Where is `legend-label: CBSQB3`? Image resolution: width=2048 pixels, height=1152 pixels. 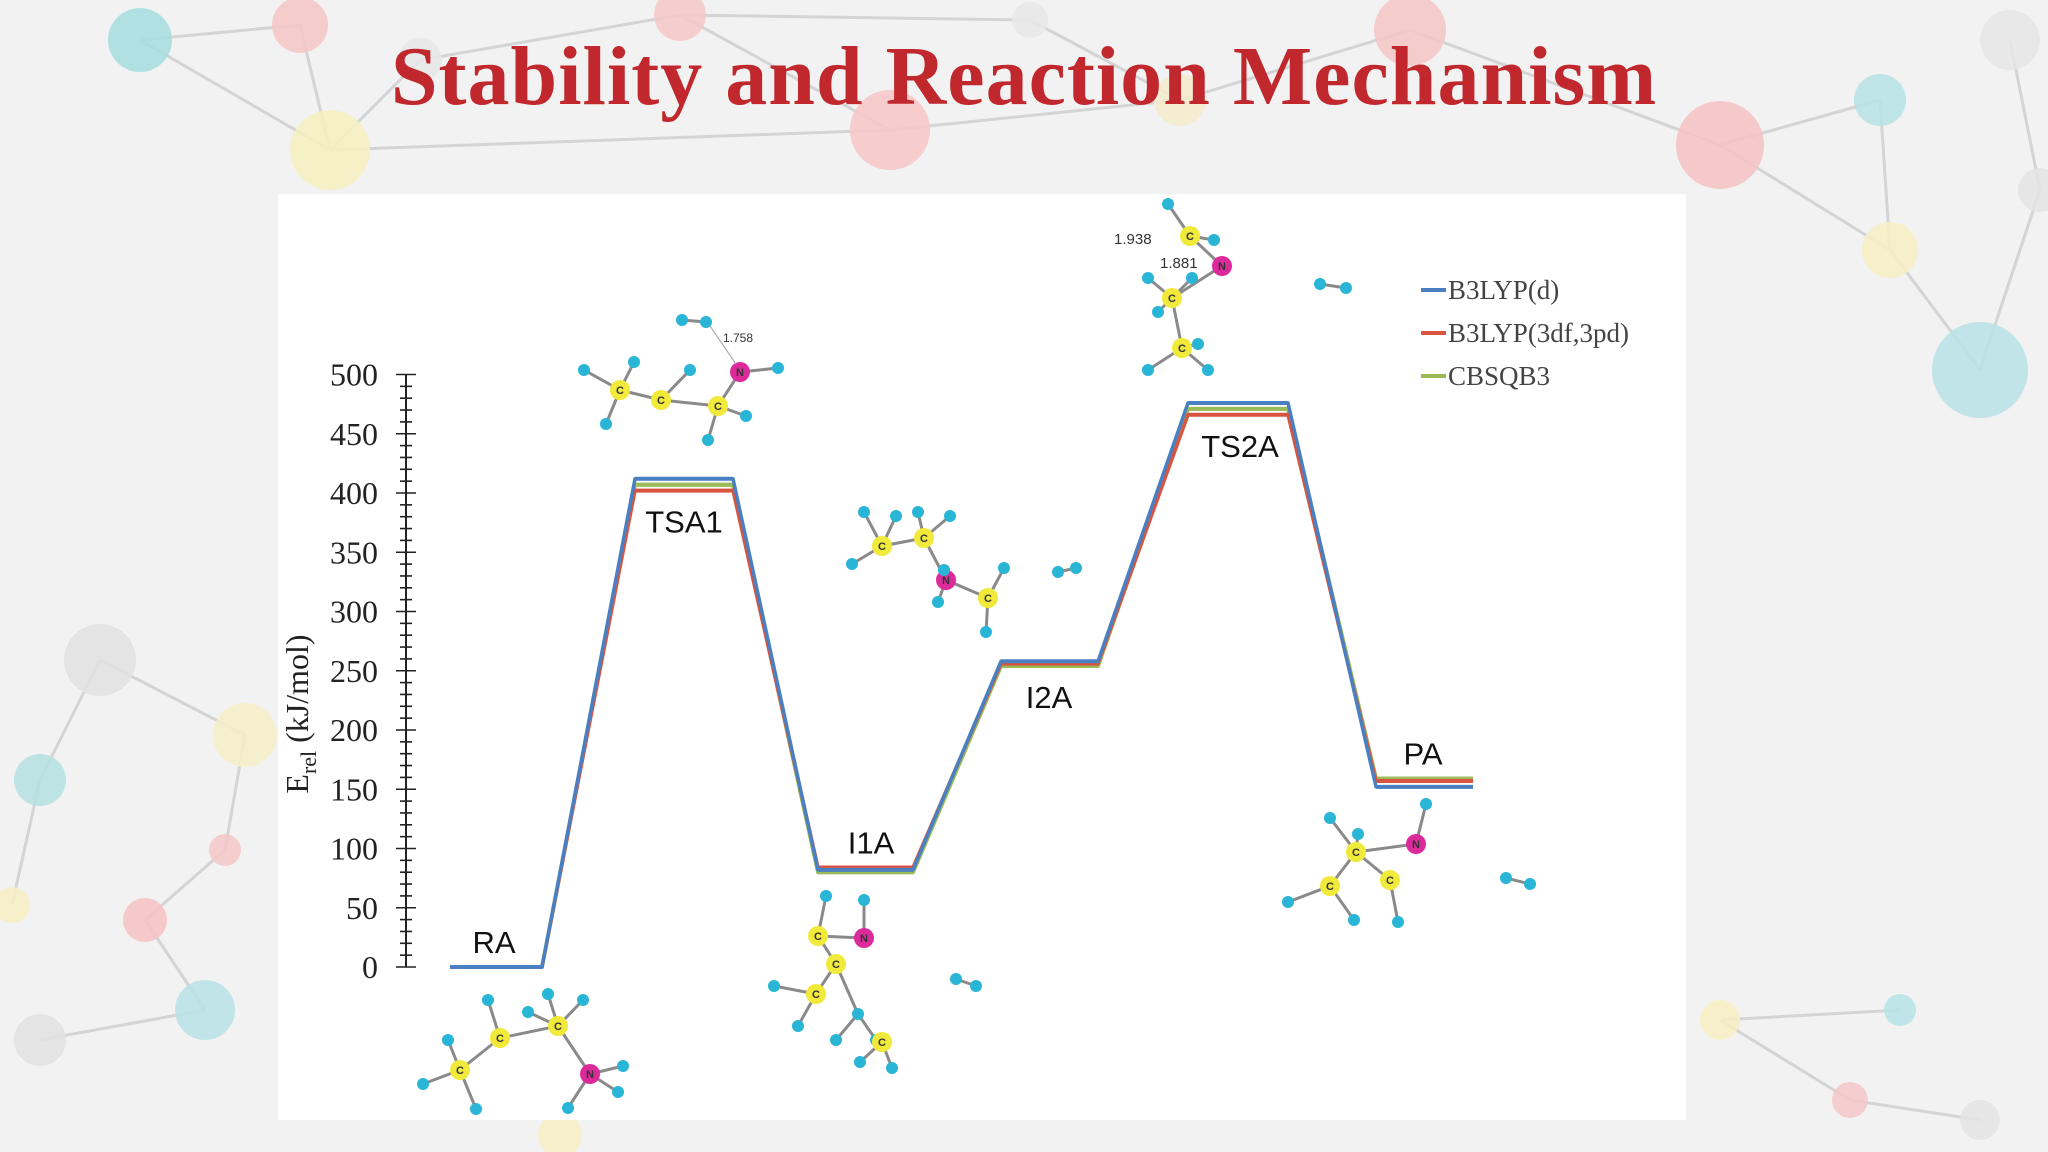 legend-label: CBSQB3 is located at coordinates (1499, 376).